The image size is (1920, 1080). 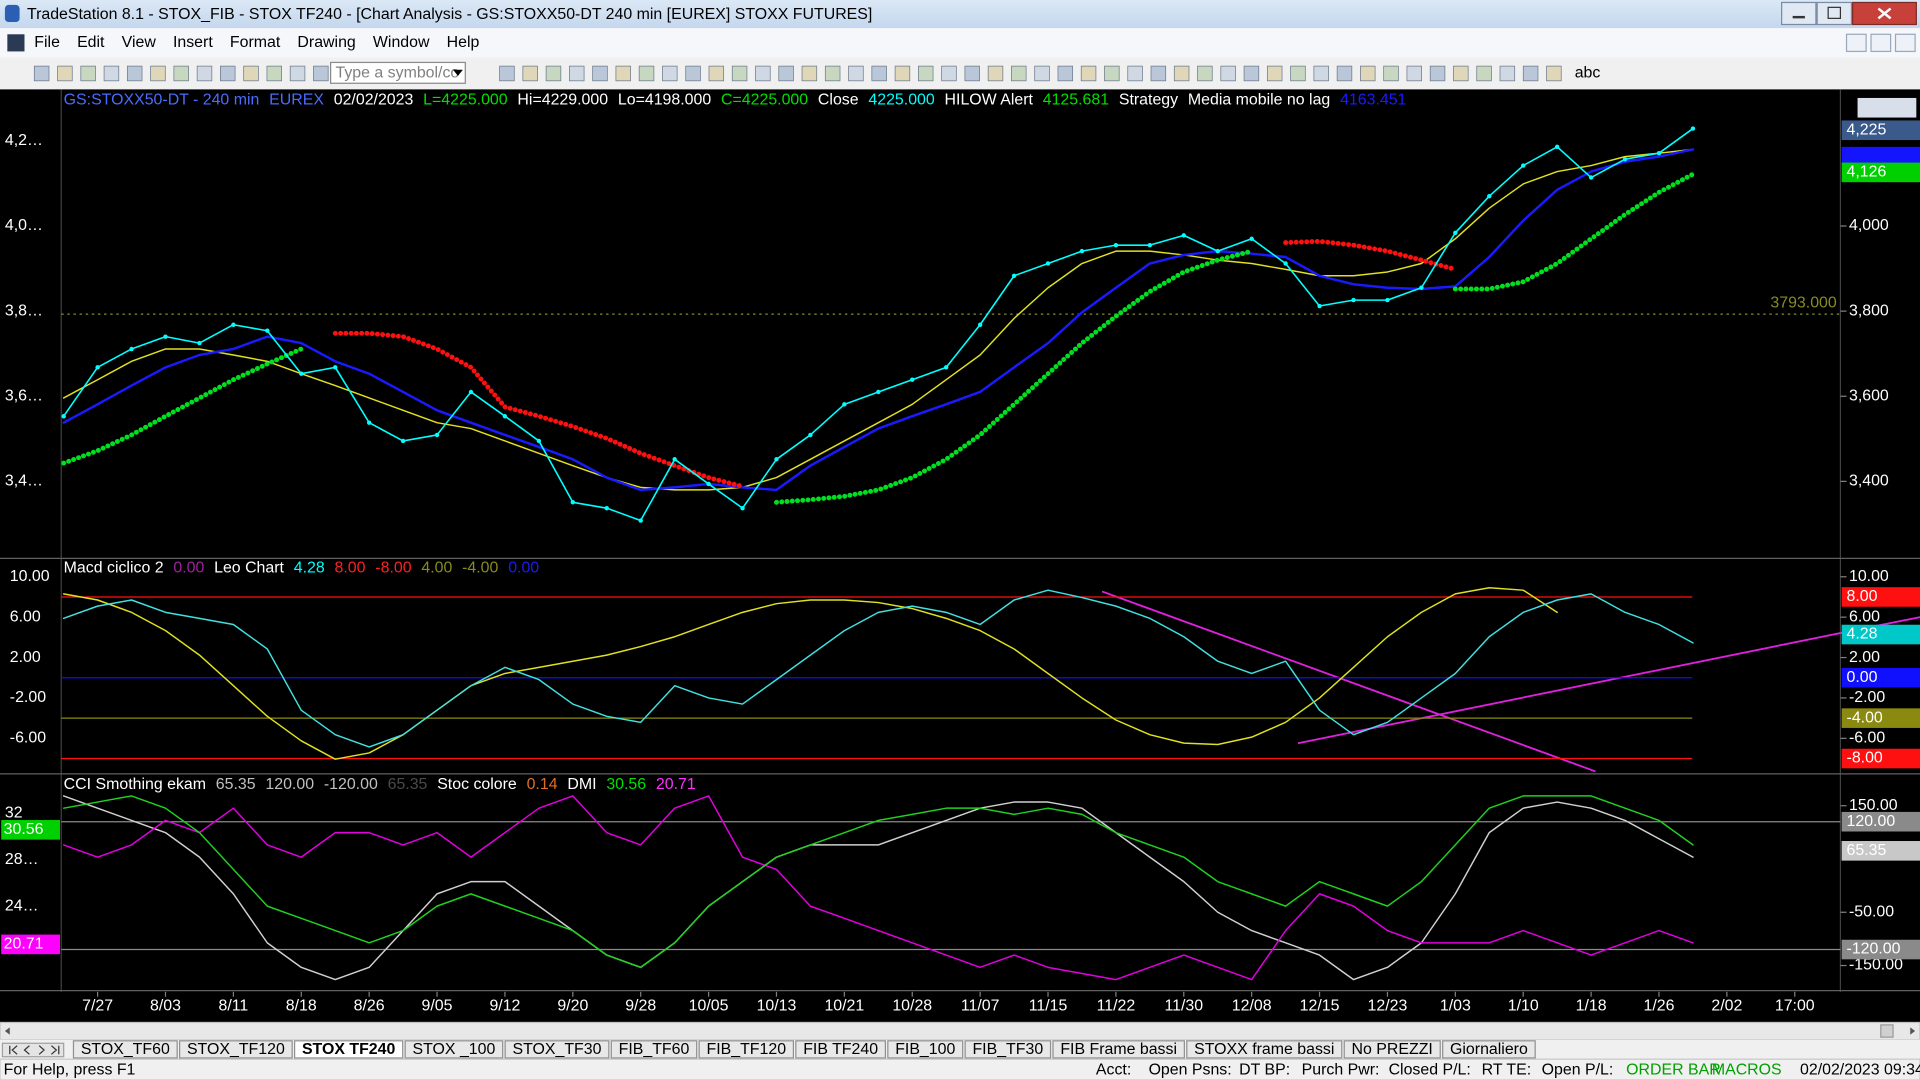 I want to click on menu-item: Format, so click(x=255, y=42).